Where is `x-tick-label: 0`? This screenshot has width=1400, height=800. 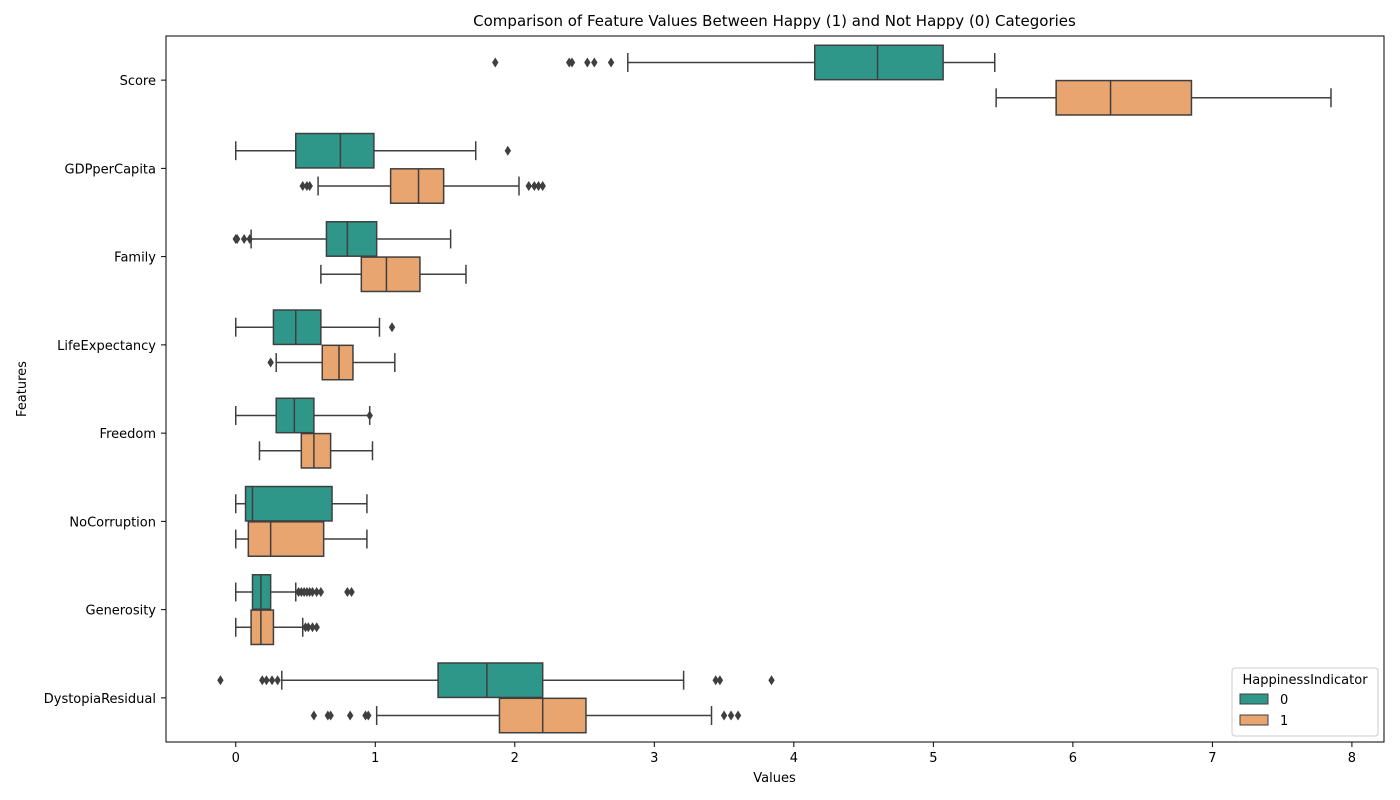
x-tick-label: 0 is located at coordinates (236, 758).